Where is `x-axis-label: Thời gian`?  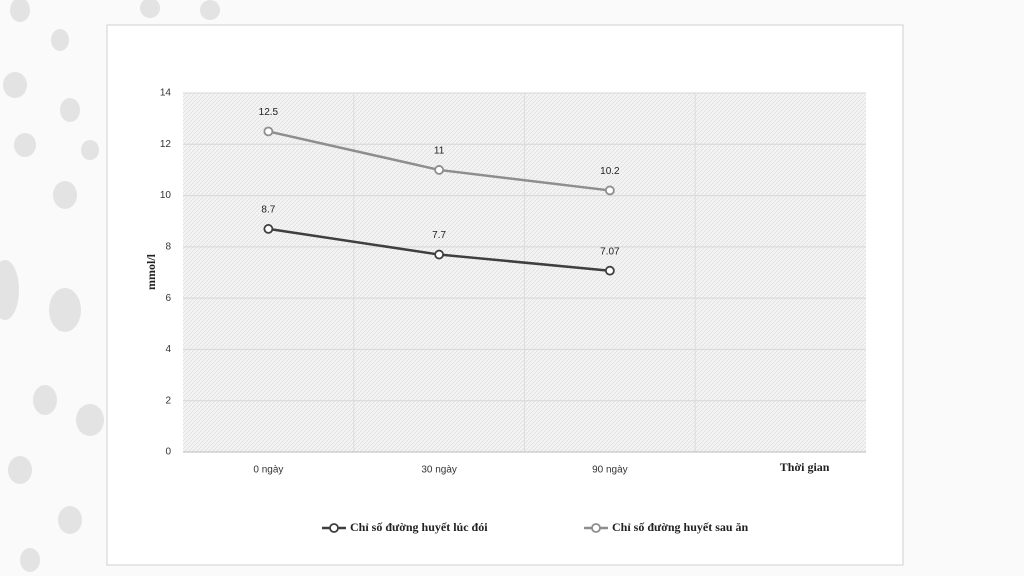
x-axis-label: Thời gian is located at coordinates (805, 467).